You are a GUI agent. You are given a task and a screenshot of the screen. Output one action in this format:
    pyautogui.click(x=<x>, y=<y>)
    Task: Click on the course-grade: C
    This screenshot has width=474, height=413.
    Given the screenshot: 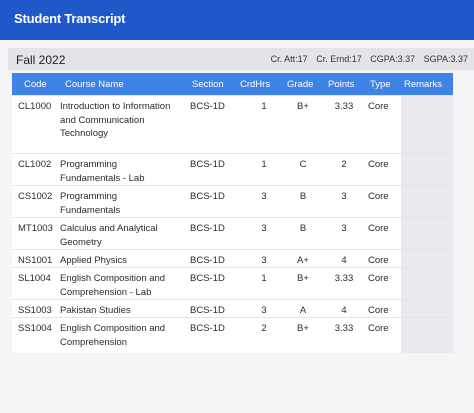 What is the action you would take?
    pyautogui.click(x=303, y=164)
    